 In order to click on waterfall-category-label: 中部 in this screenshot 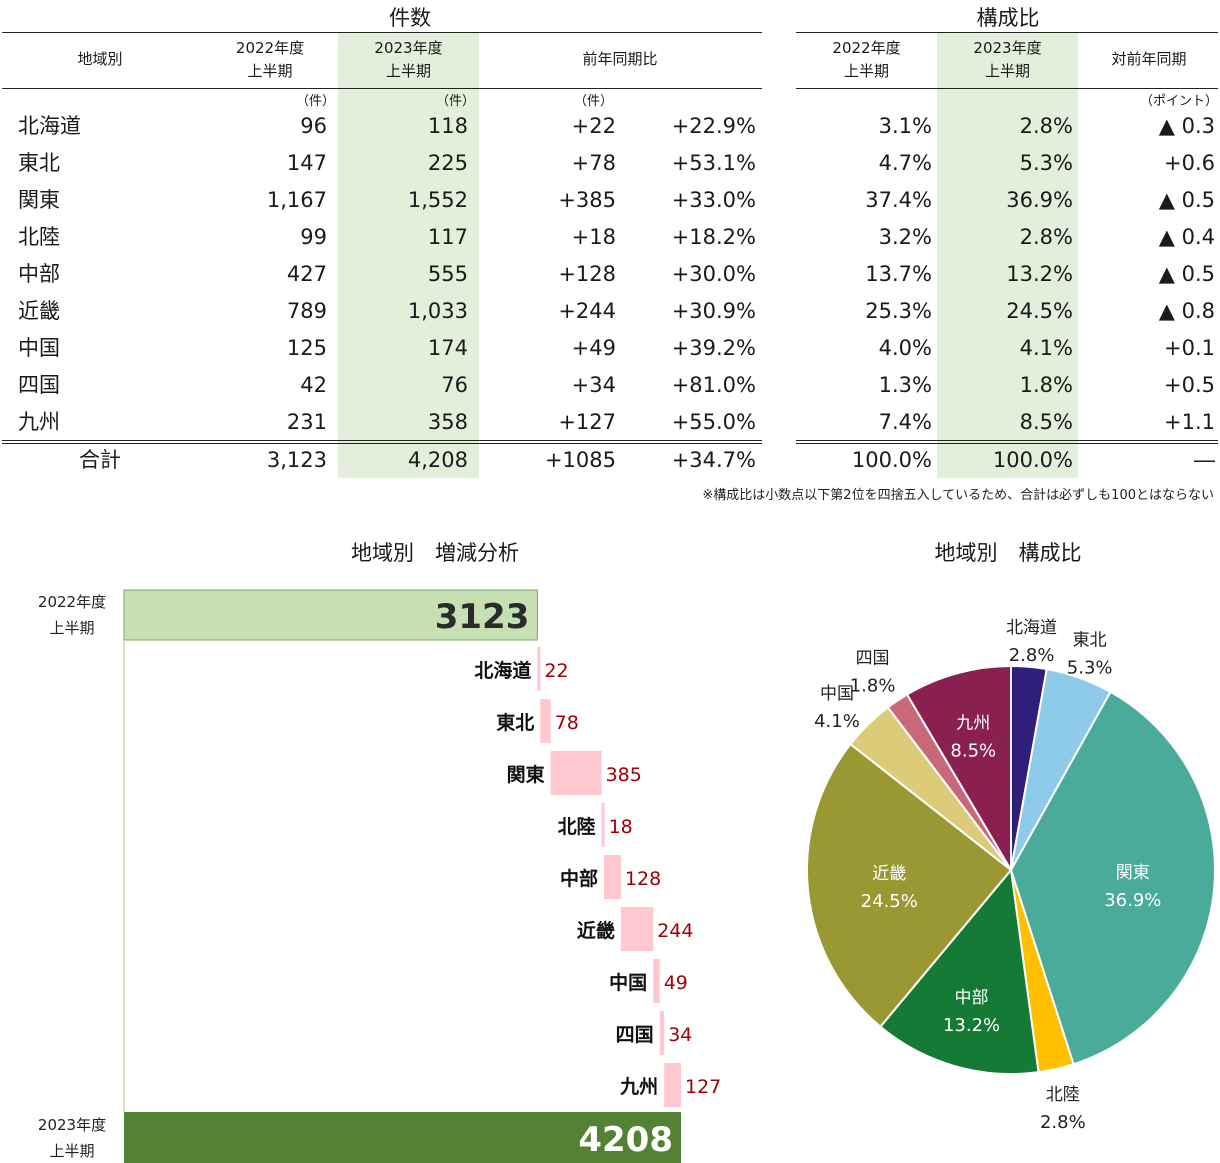, I will do `click(579, 878)`.